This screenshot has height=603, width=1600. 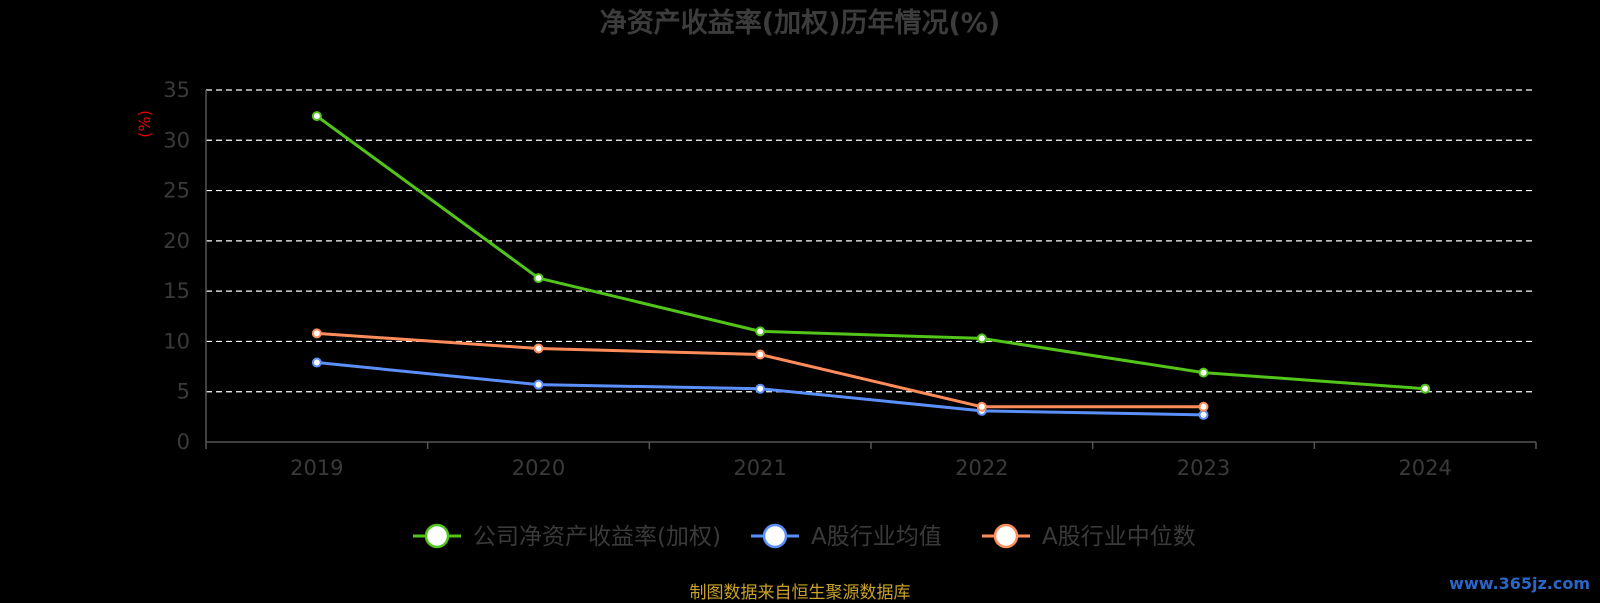 What do you see at coordinates (316, 468) in the screenshot?
I see `x-tick-label: 2019` at bounding box center [316, 468].